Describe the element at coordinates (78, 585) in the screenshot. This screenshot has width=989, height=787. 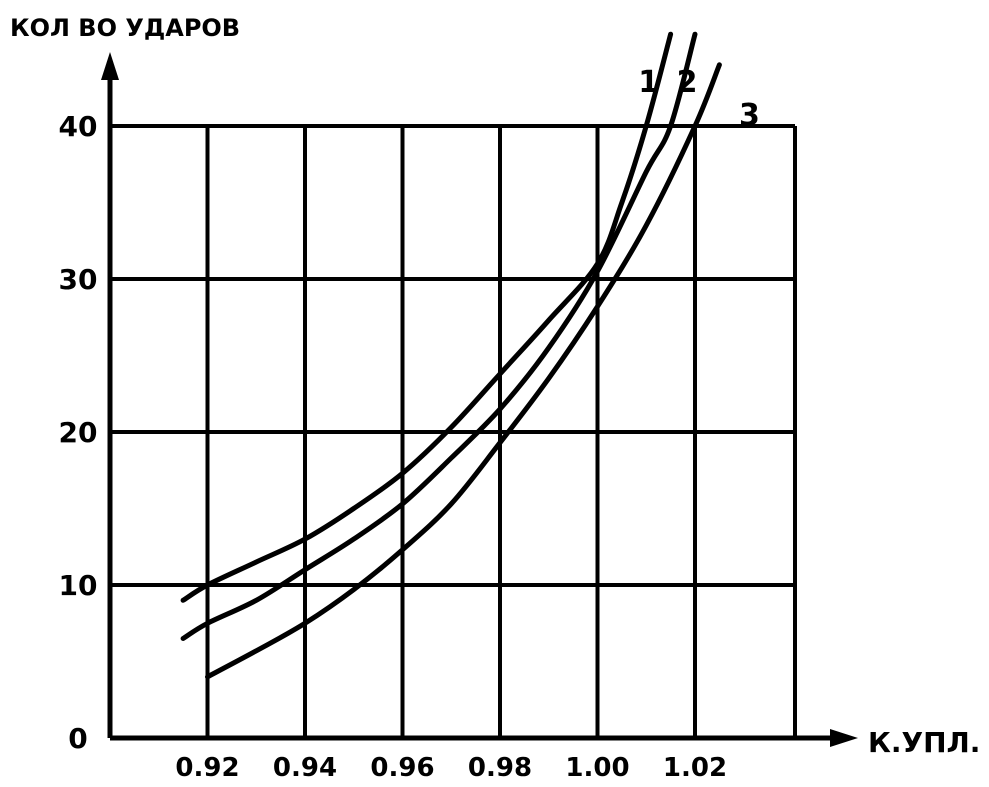
I see `y-tick-label-1: 10` at that location.